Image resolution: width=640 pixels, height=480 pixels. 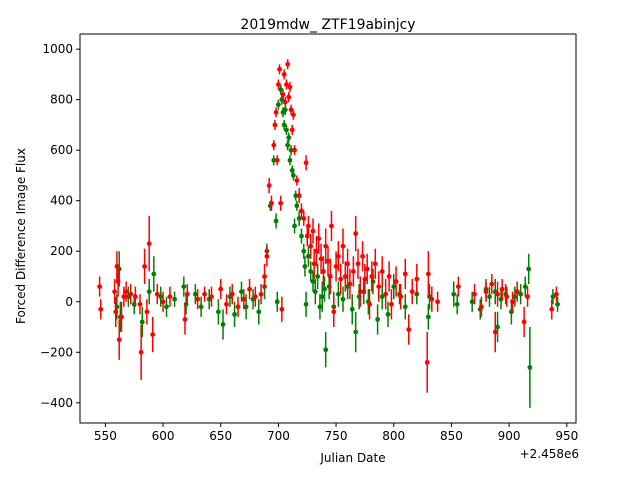 What do you see at coordinates (352, 458) in the screenshot?
I see `x-axis-label: Julian Date` at bounding box center [352, 458].